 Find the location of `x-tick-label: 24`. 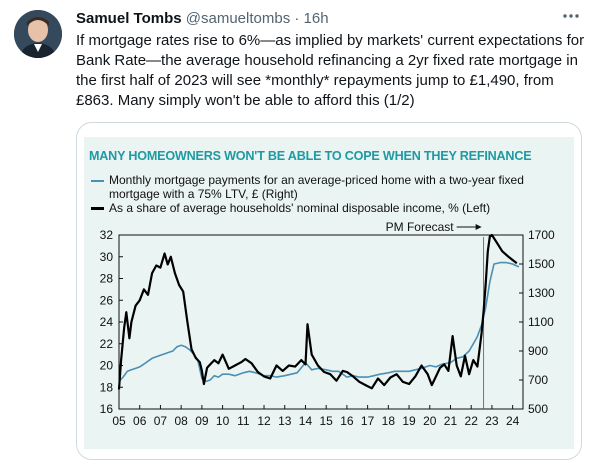

x-tick-label: 24 is located at coordinates (513, 421).